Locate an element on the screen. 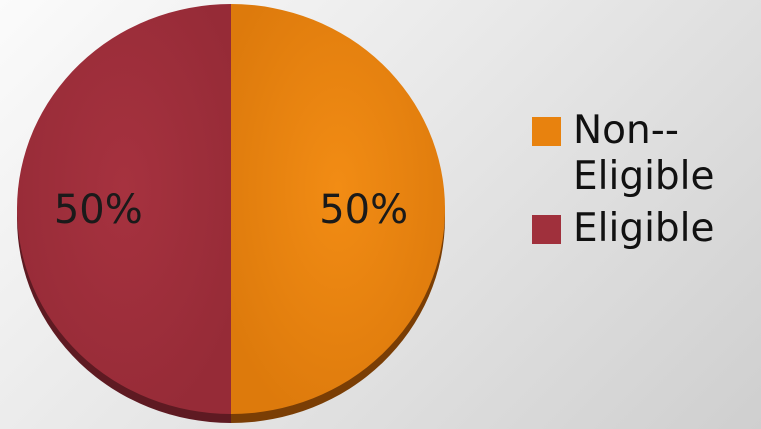 This screenshot has height=429, width=761. pie-label-non-eligible: 50% is located at coordinates (363, 210).